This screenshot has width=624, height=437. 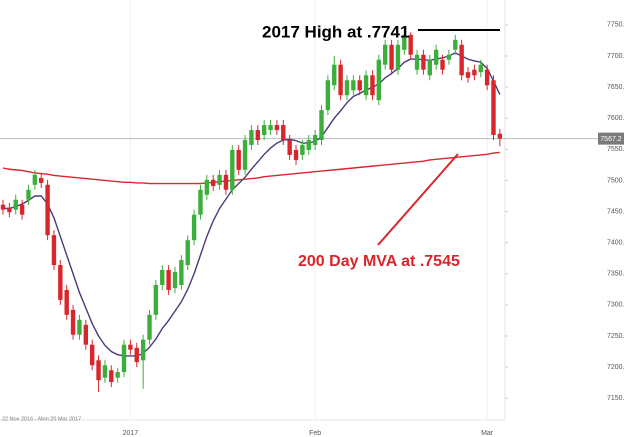 What do you see at coordinates (615, 87) in the screenshot?
I see `y-tick-label: 7650.0` at bounding box center [615, 87].